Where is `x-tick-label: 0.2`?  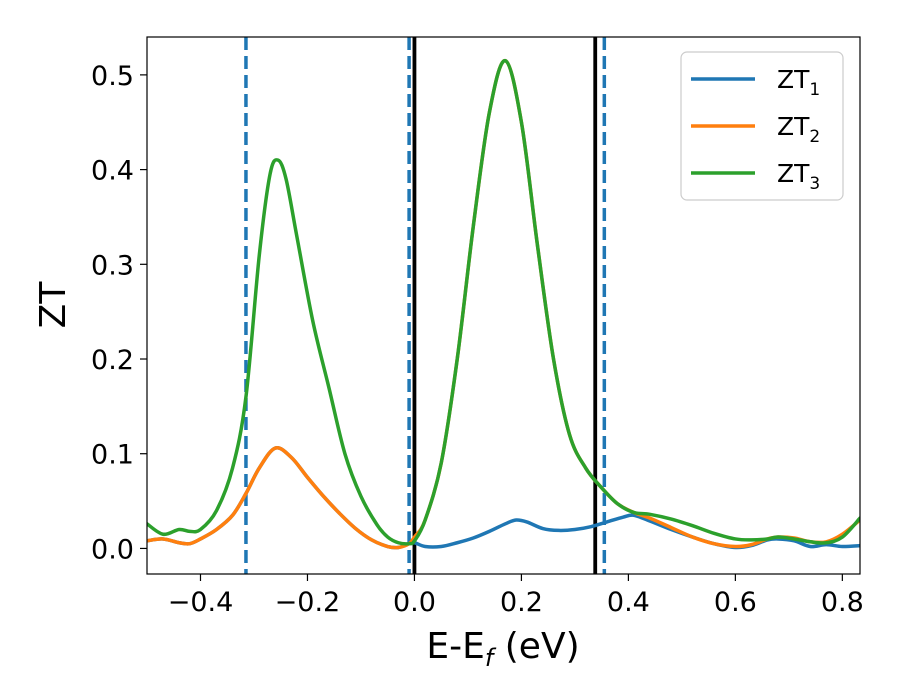
x-tick-label: 0.2 is located at coordinates (521, 602).